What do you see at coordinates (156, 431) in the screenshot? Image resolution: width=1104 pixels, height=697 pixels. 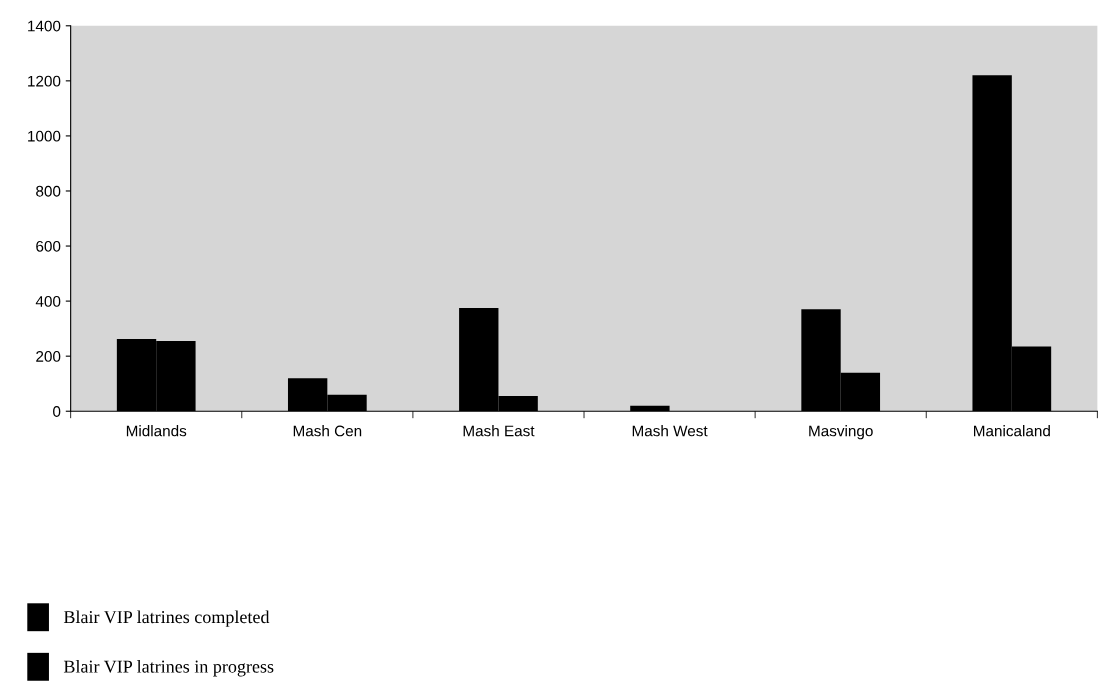 I see `x-tick-label: Midlands` at bounding box center [156, 431].